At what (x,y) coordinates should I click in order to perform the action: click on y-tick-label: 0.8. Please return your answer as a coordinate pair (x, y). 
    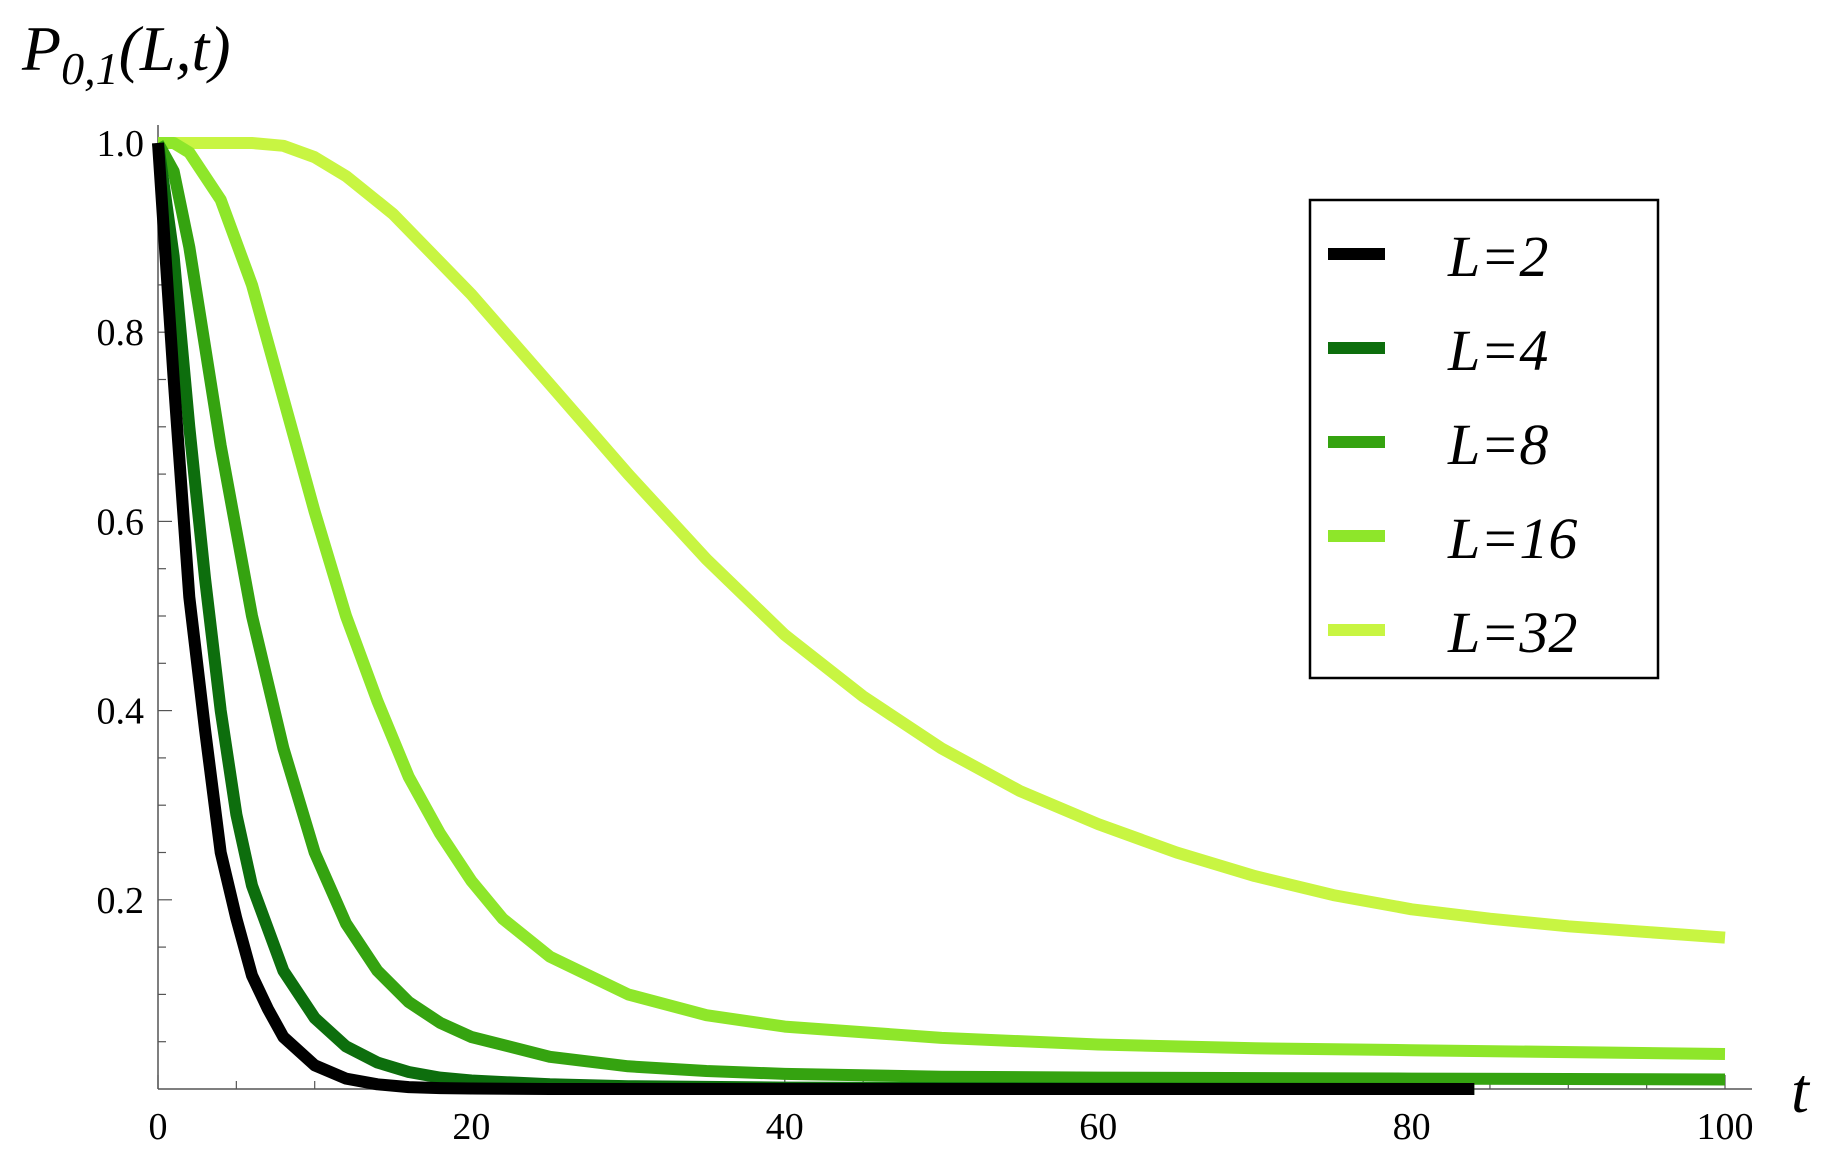
    Looking at the image, I should click on (121, 333).